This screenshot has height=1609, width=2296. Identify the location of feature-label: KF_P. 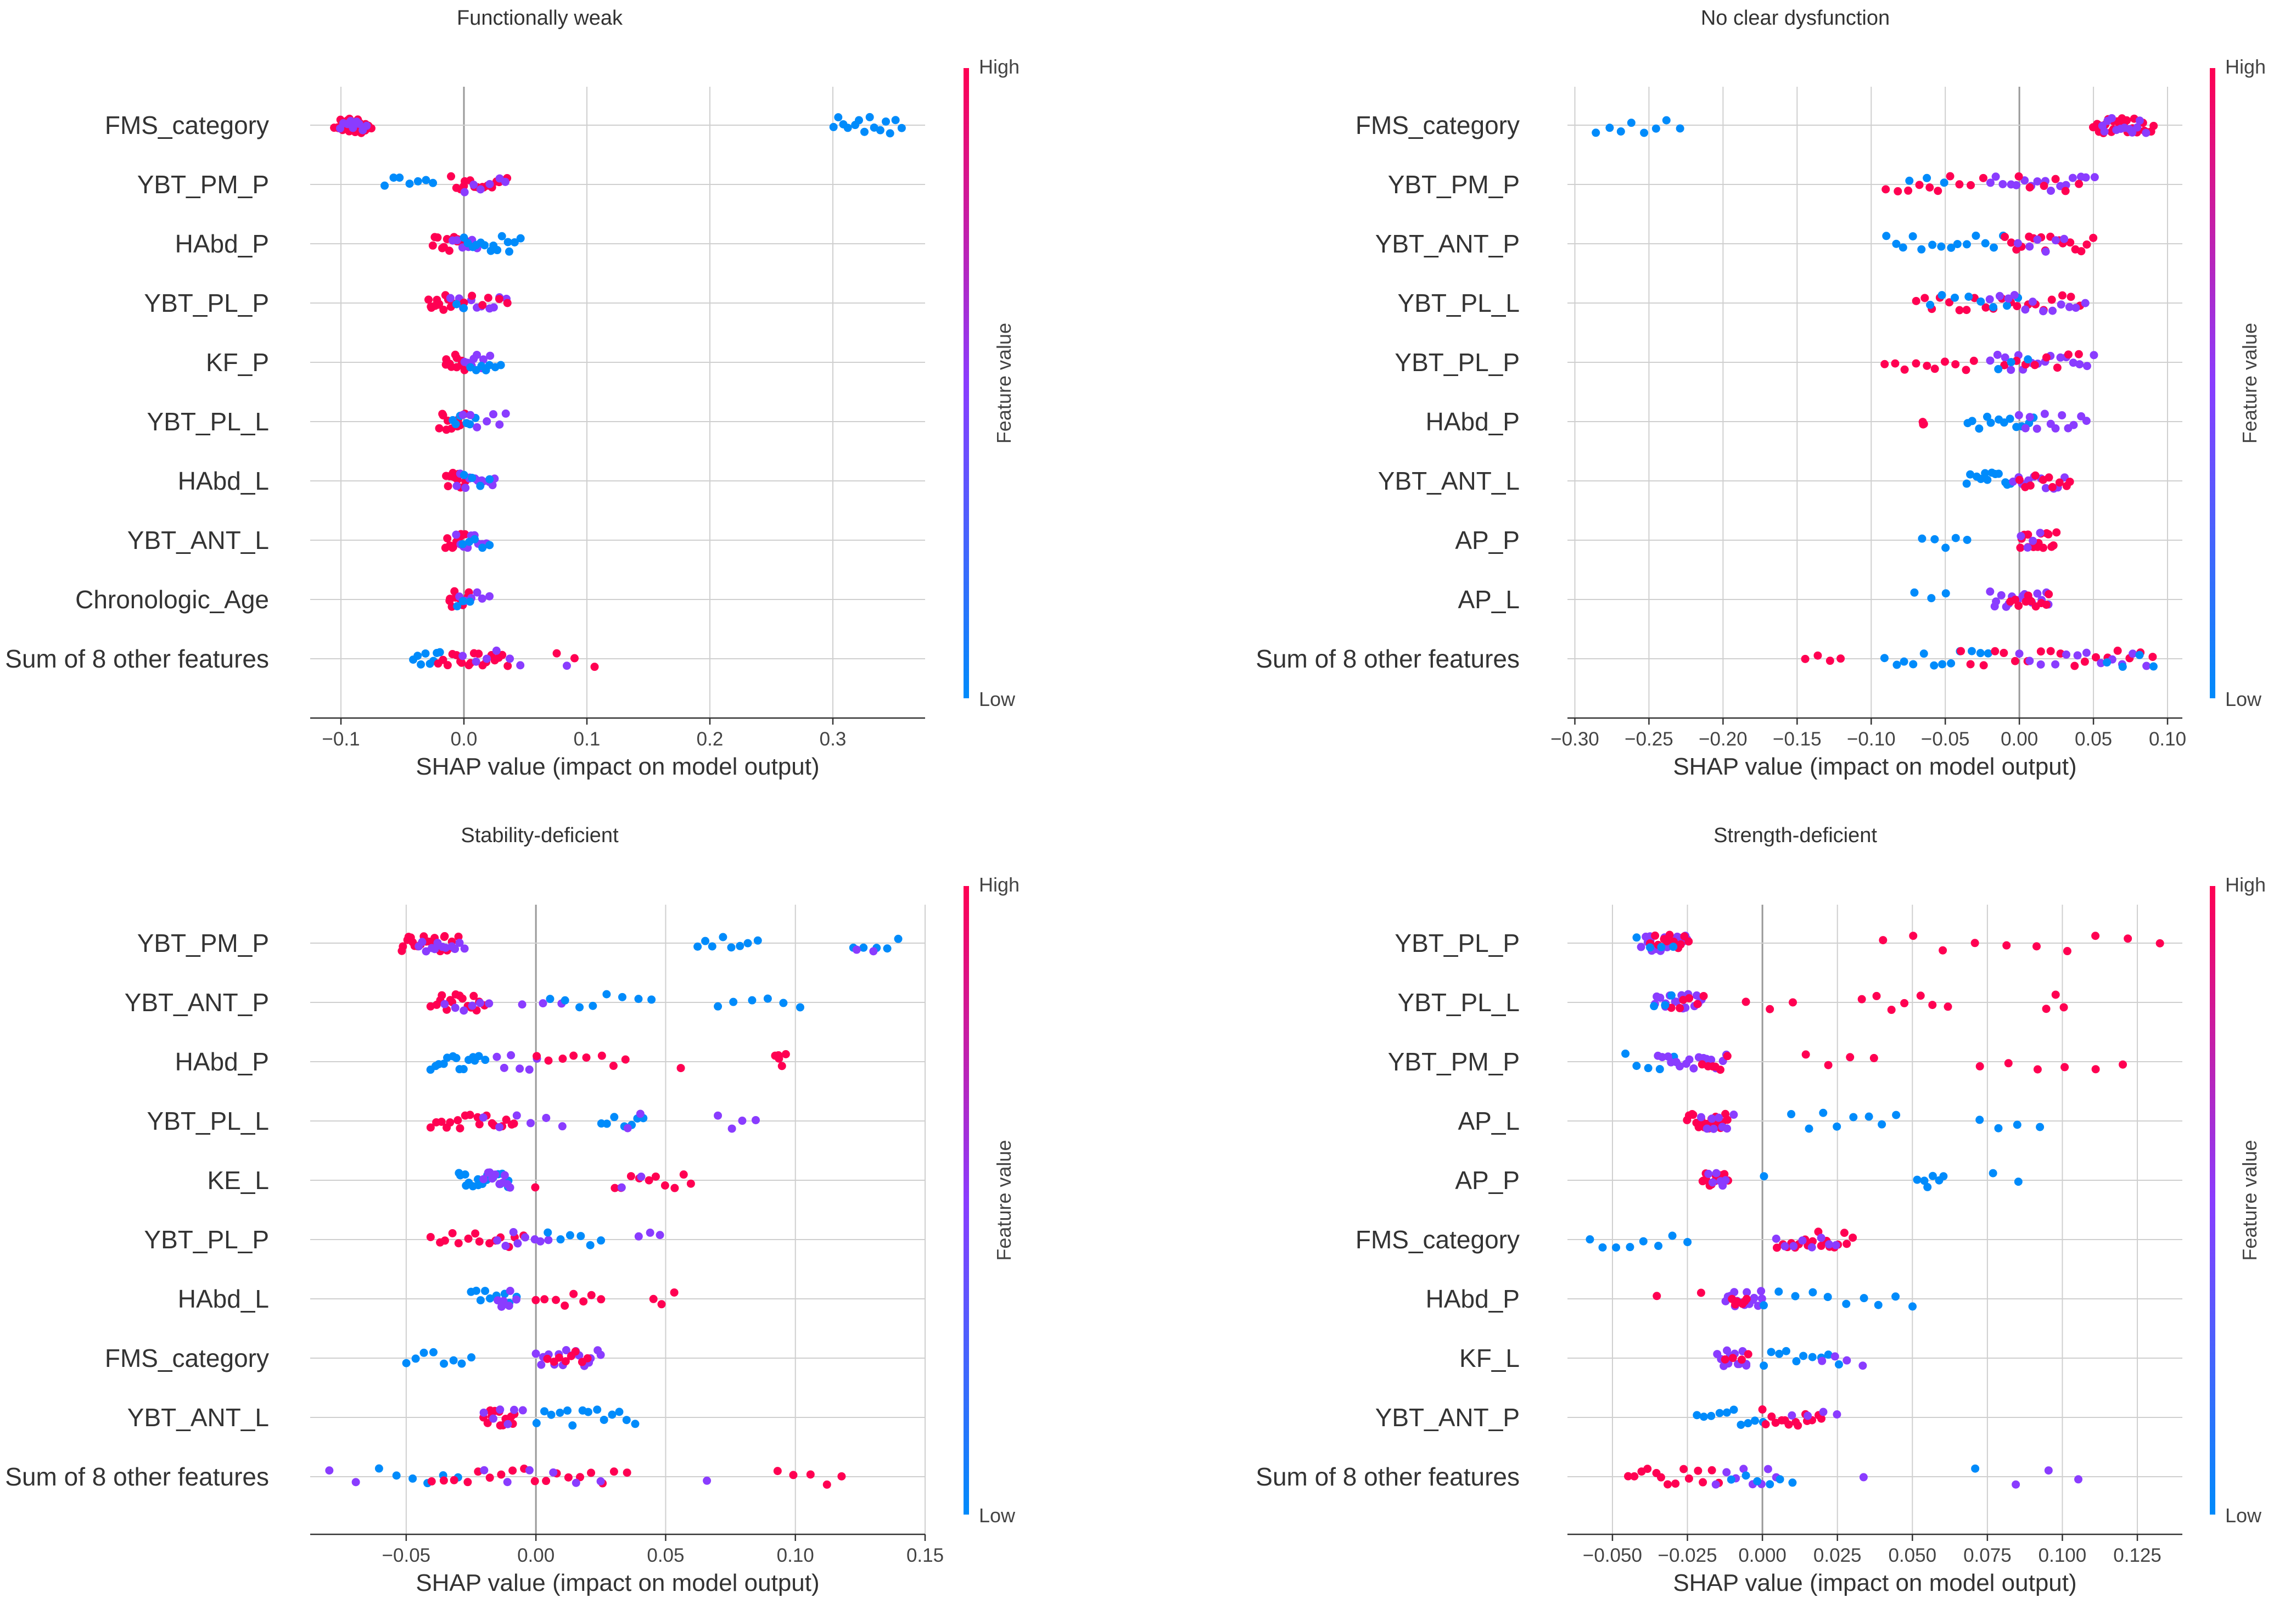
(238, 362).